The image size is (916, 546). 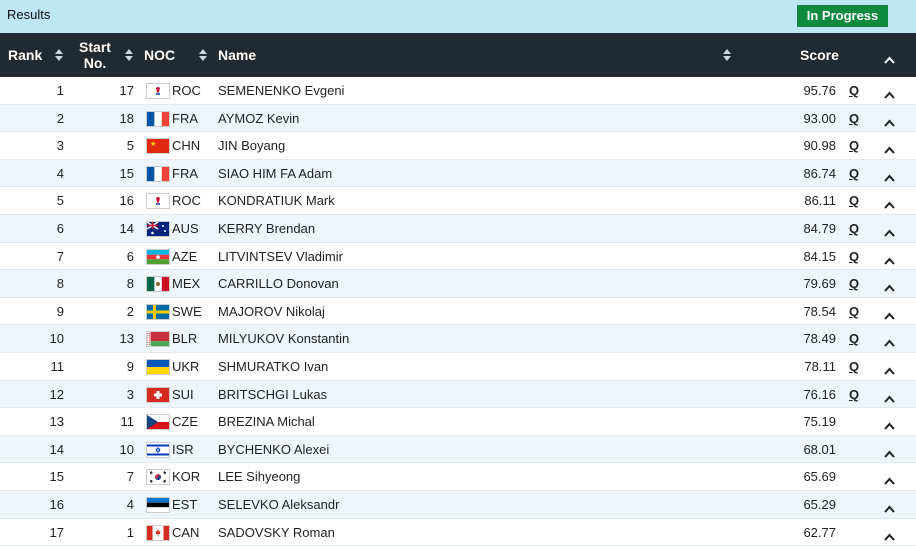 I want to click on rank-cell: 17, so click(x=56, y=532).